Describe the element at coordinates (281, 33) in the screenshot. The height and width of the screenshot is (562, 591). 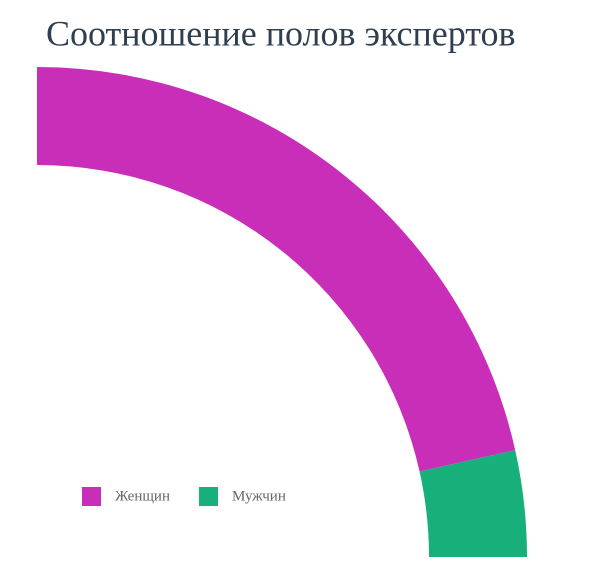
I see `chart-title: Соотношение полов экспертов` at that location.